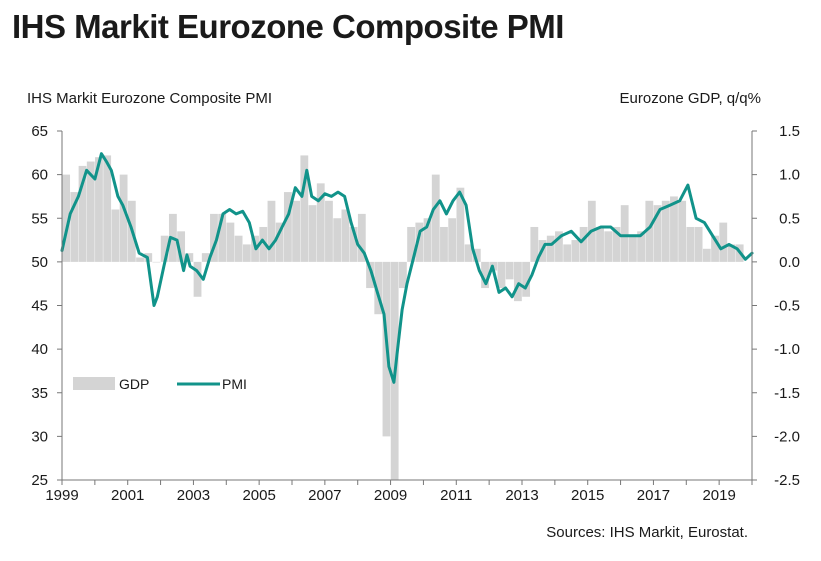 The image size is (821, 561). What do you see at coordinates (39, 131) in the screenshot?
I see `left-tick-label: 65` at bounding box center [39, 131].